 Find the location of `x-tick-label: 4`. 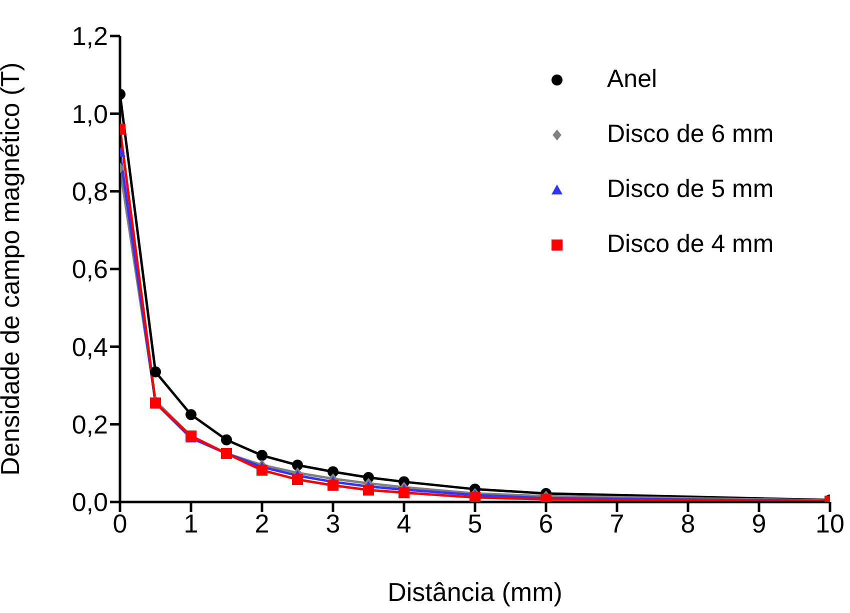

x-tick-label: 4 is located at coordinates (404, 523).